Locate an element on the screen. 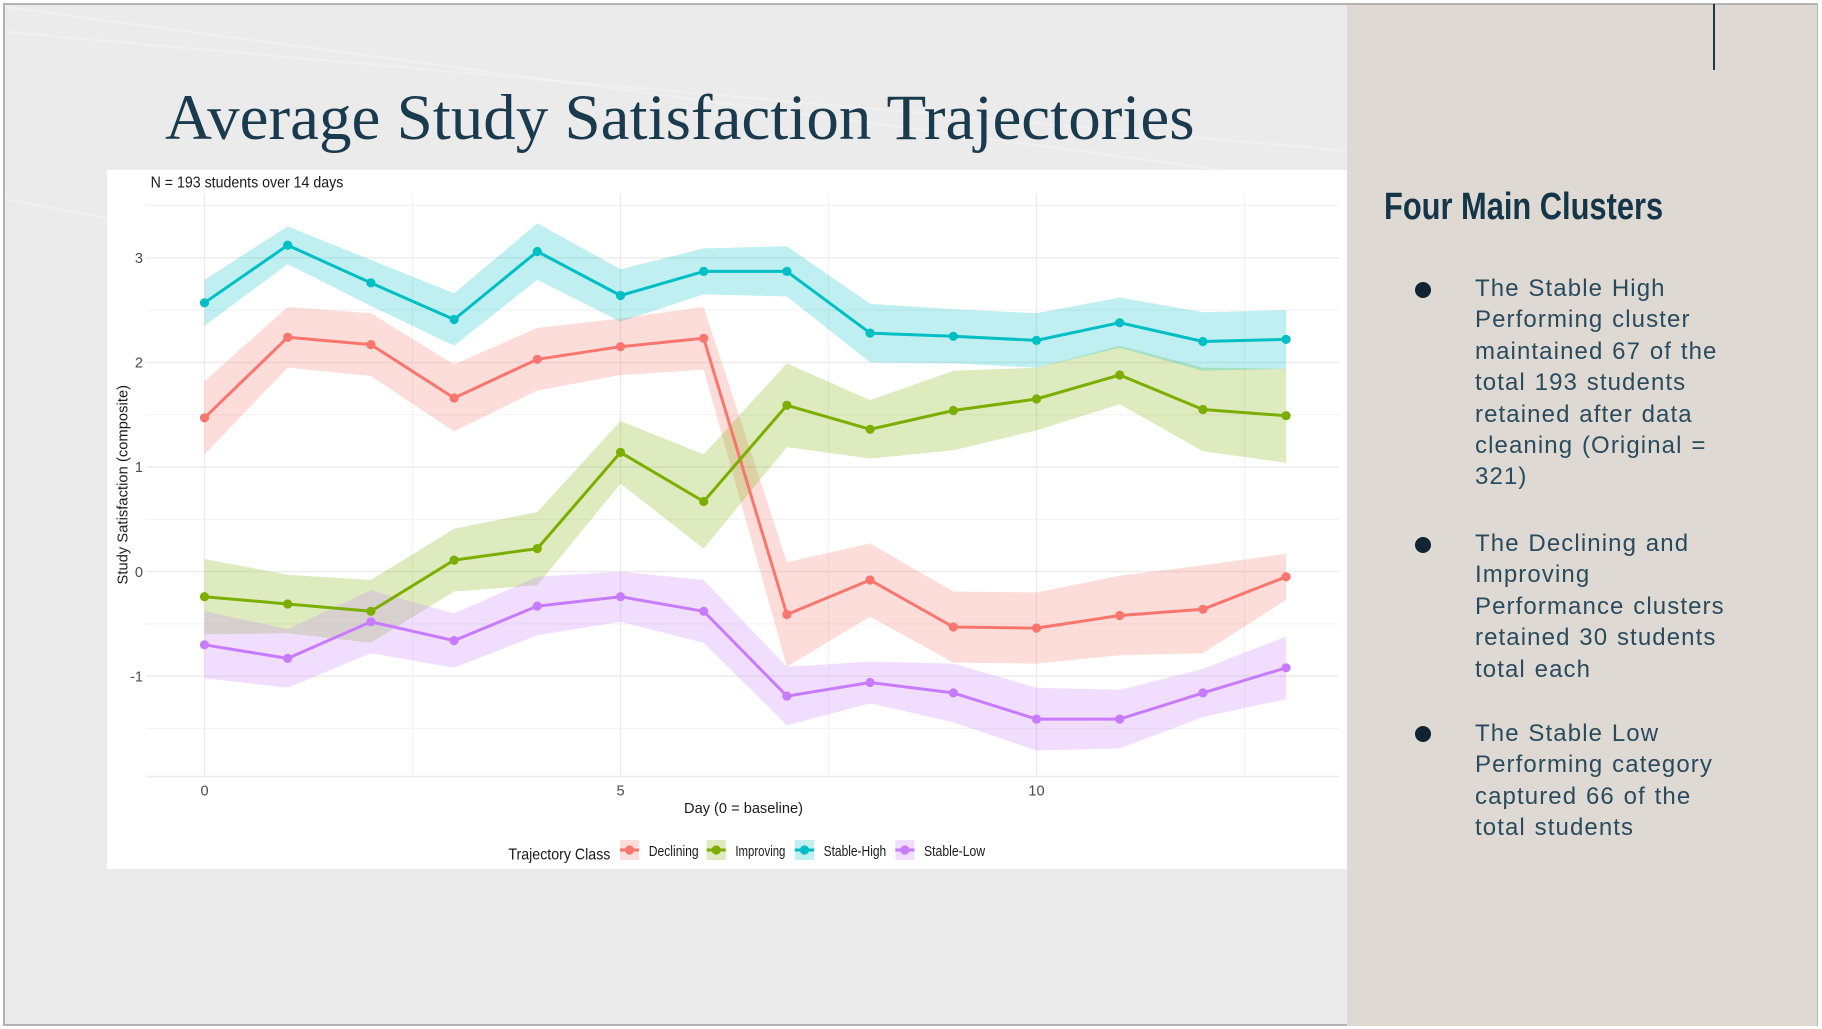 The image size is (1822, 1029). svg-text: Declining is located at coordinates (674, 852).